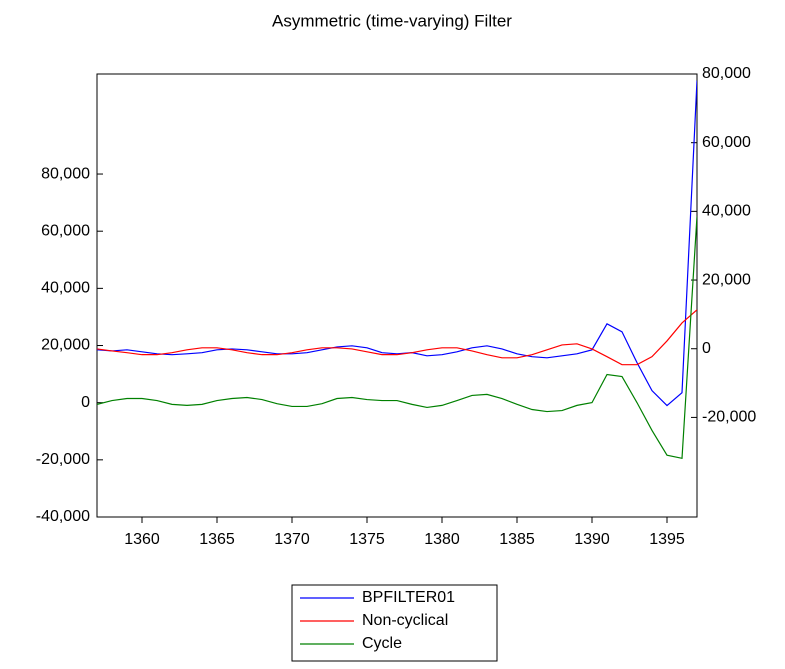  Describe the element at coordinates (726, 142) in the screenshot. I see `y2-tick-label: 60,000` at that location.